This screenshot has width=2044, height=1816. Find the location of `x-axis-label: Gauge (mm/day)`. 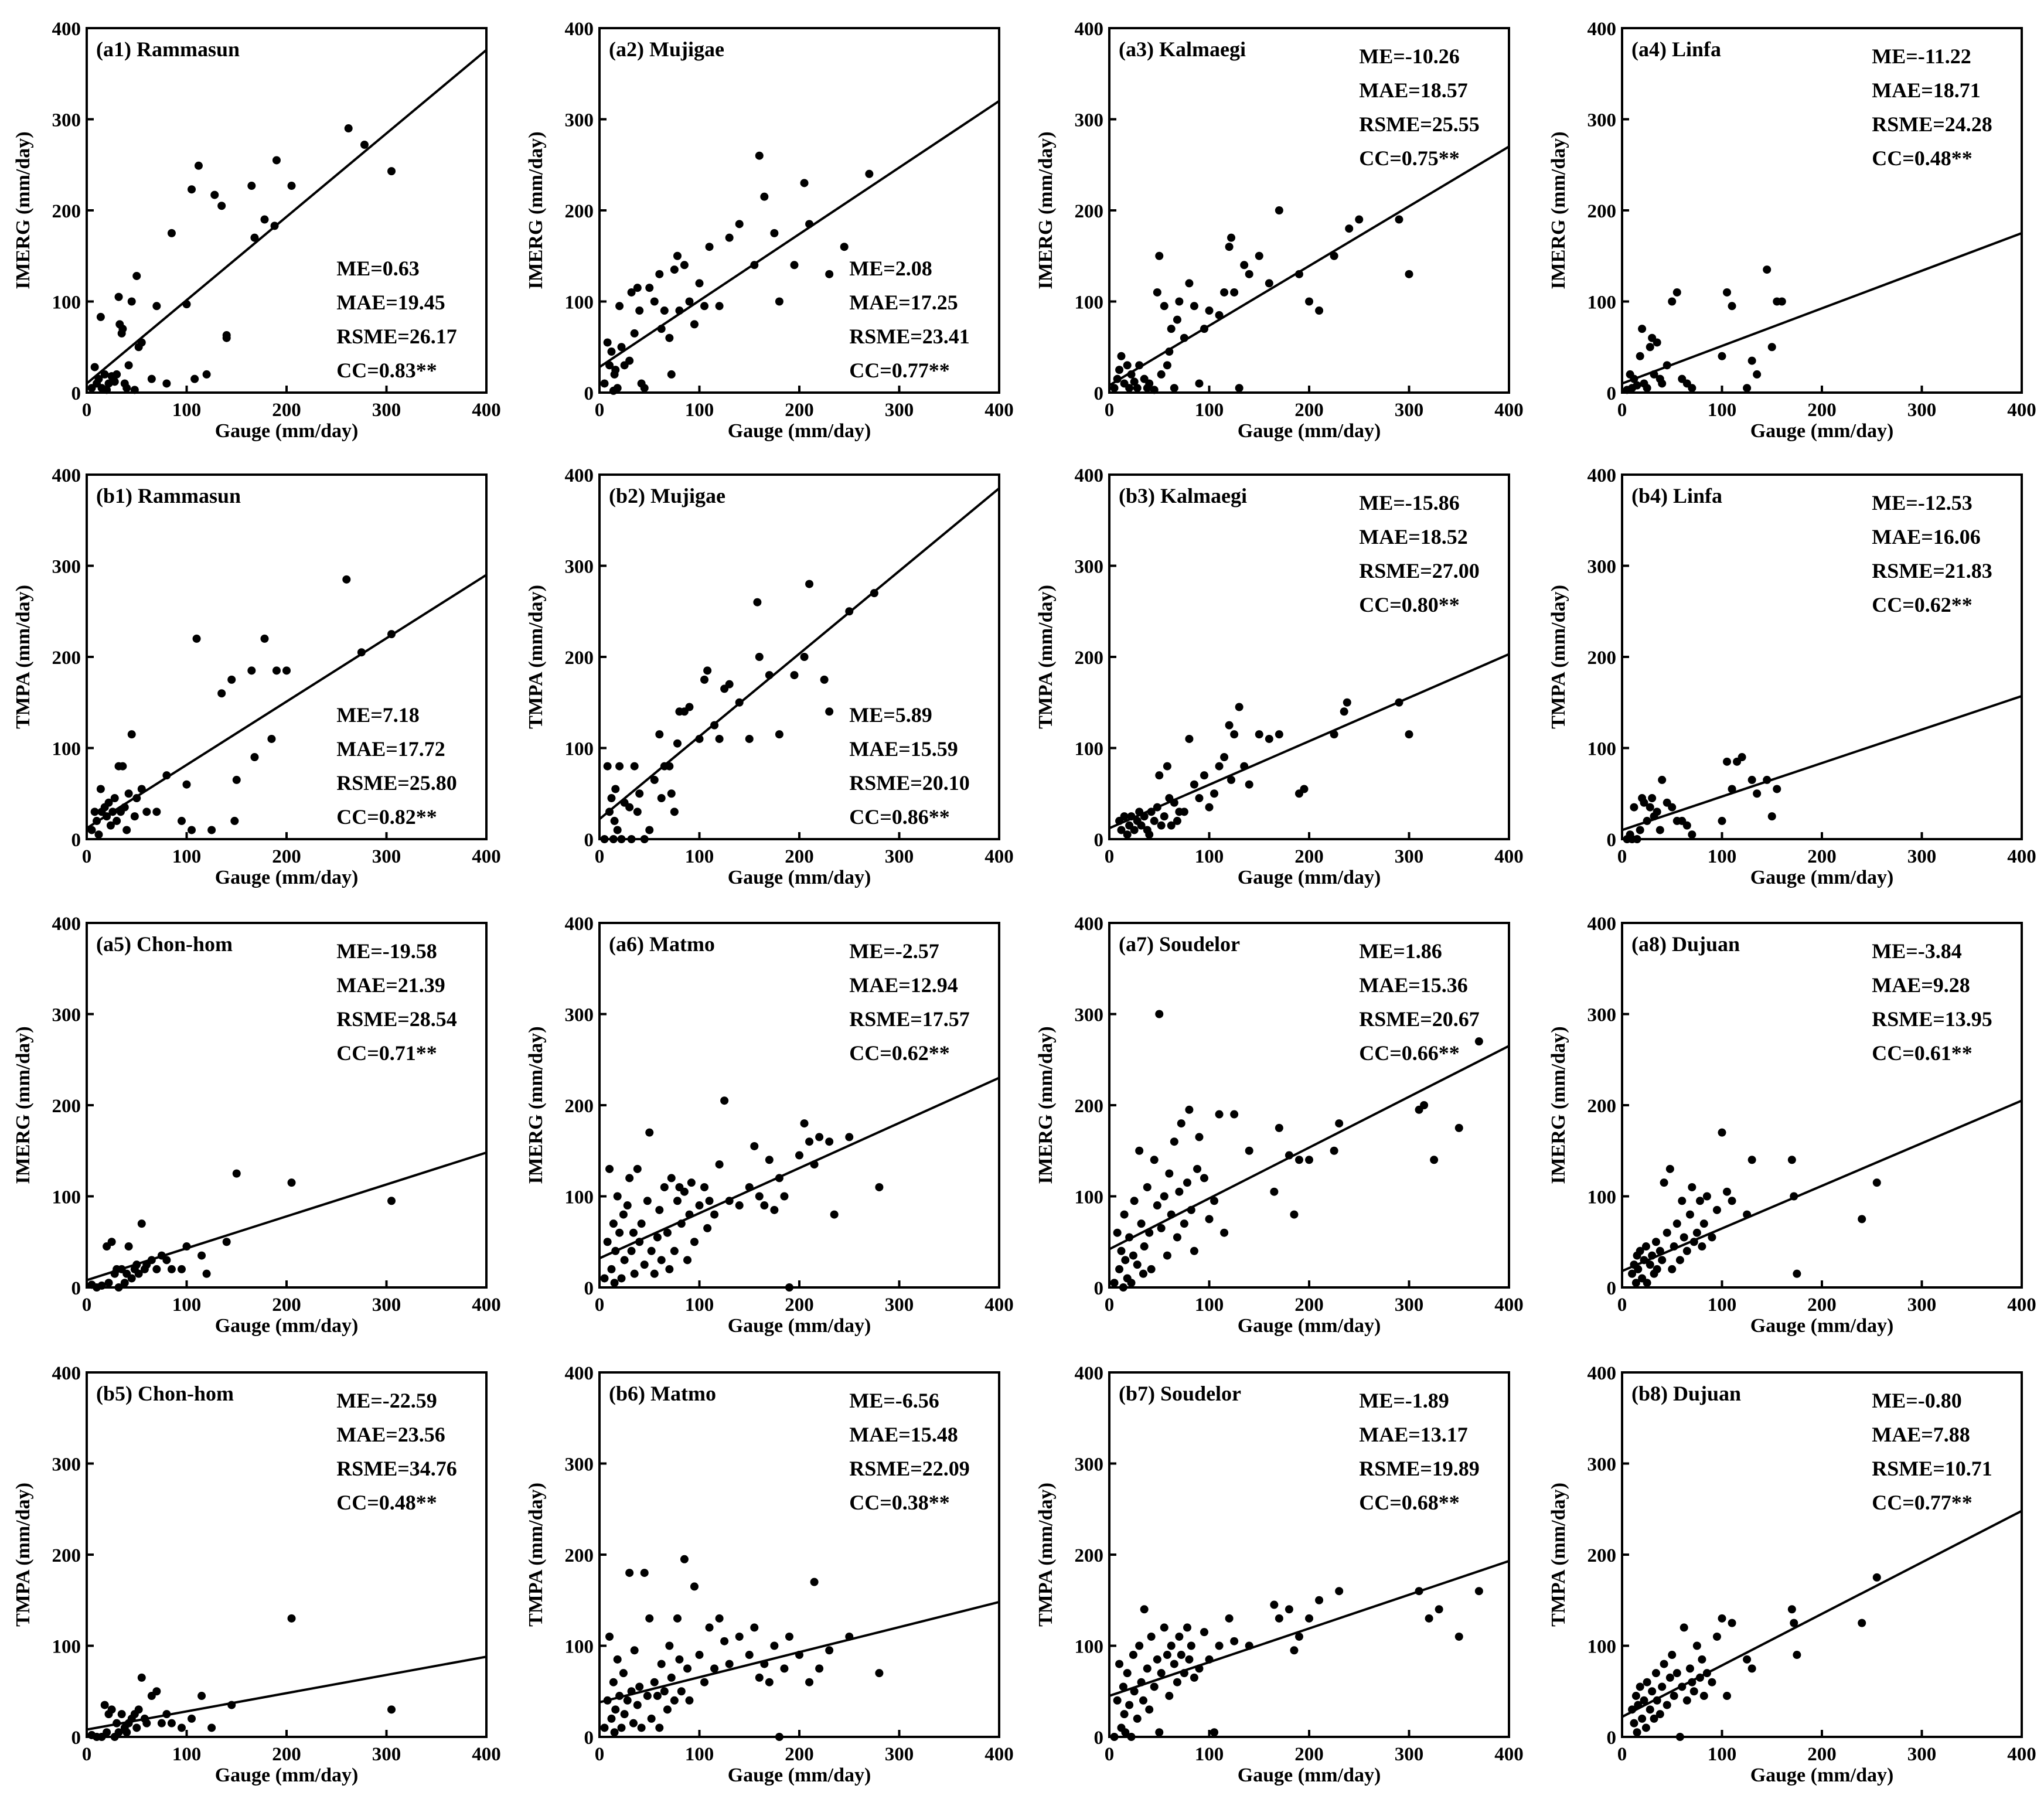

x-axis-label: Gauge (mm/day) is located at coordinates (287, 1775).